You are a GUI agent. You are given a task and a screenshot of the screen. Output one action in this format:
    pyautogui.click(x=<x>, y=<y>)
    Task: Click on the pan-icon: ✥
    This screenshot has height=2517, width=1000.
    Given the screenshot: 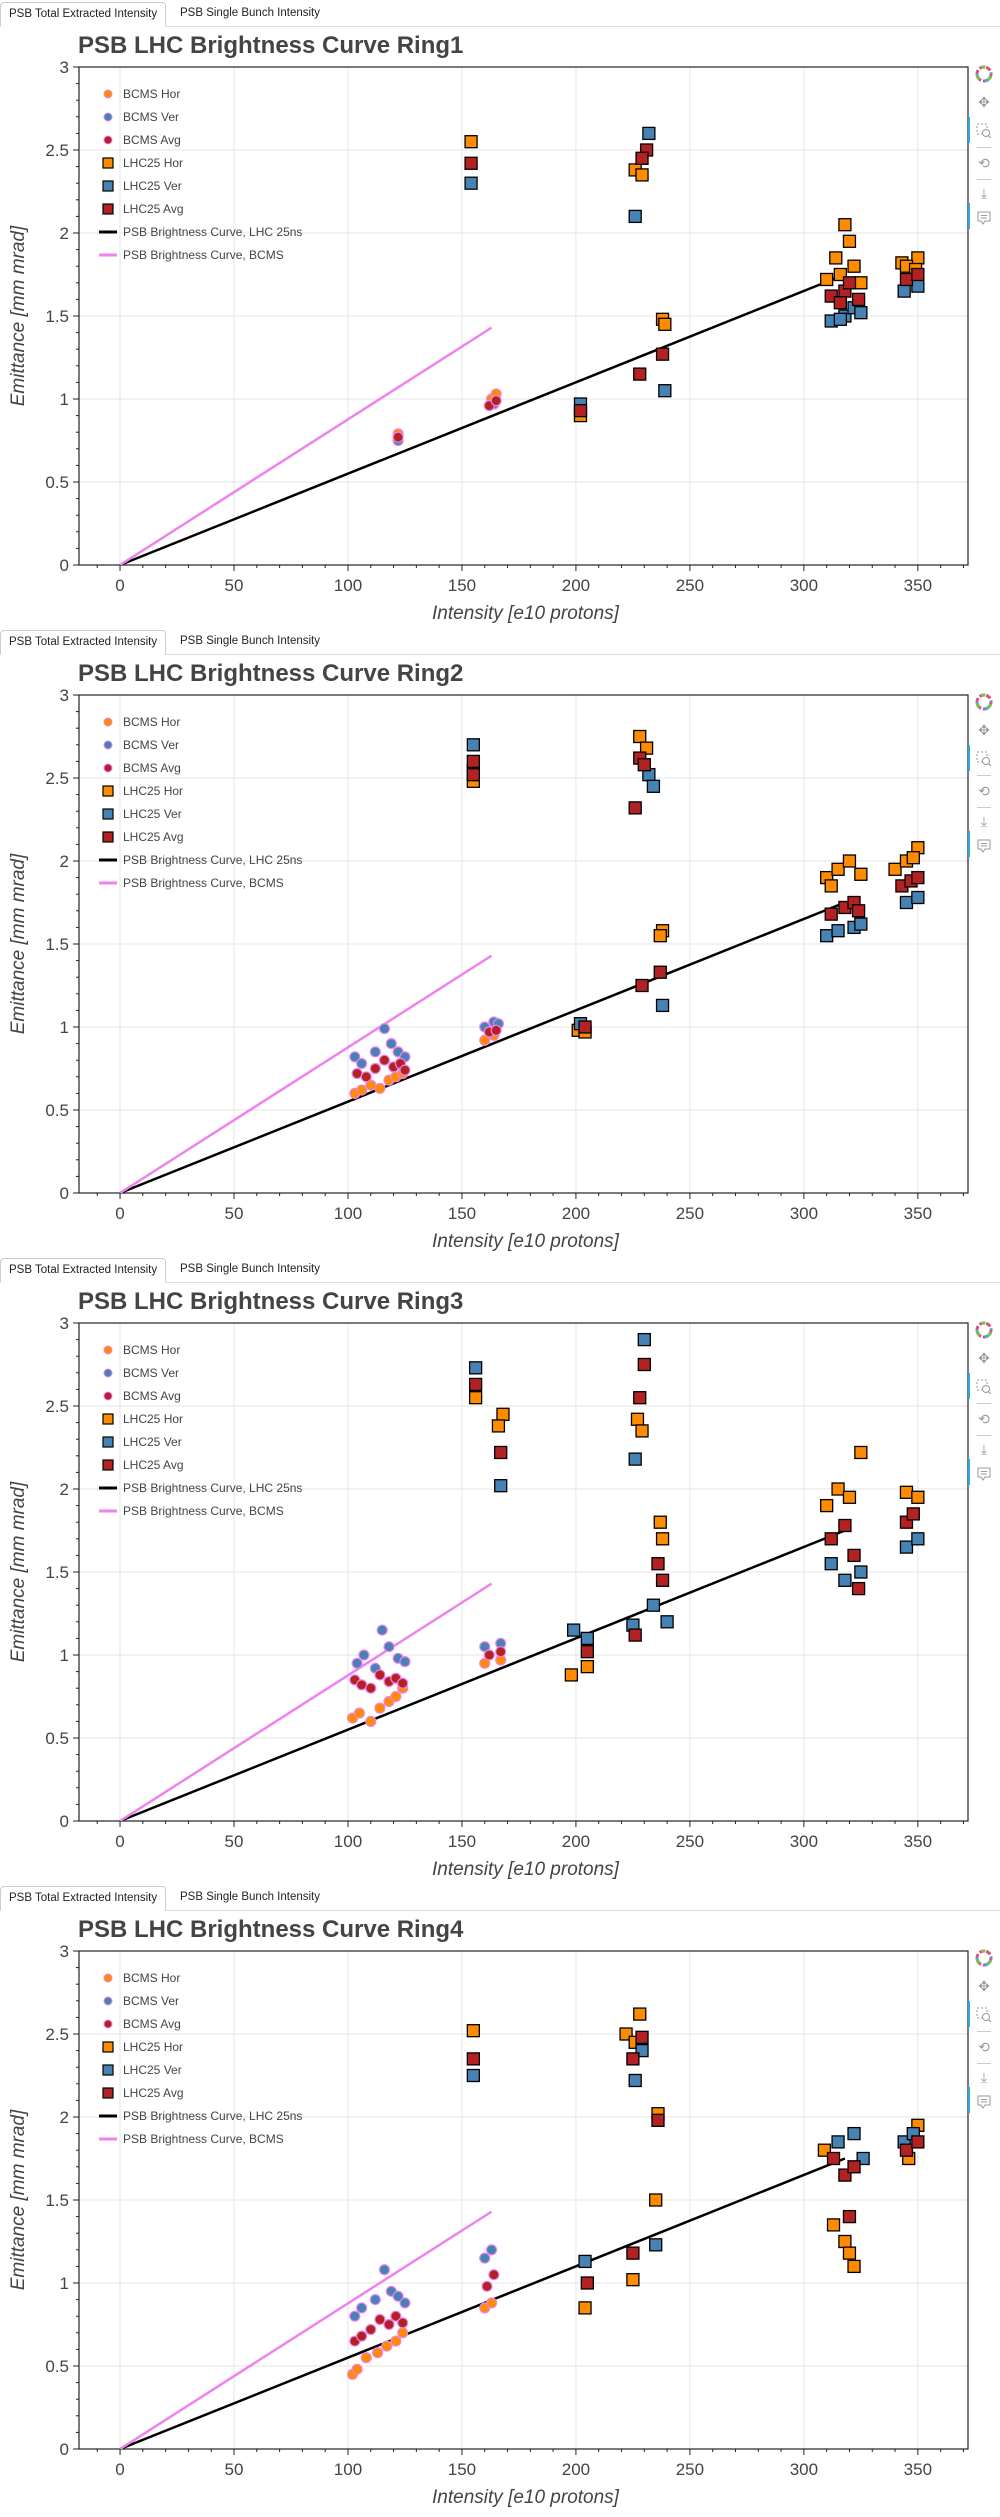 What is the action you would take?
    pyautogui.click(x=984, y=729)
    